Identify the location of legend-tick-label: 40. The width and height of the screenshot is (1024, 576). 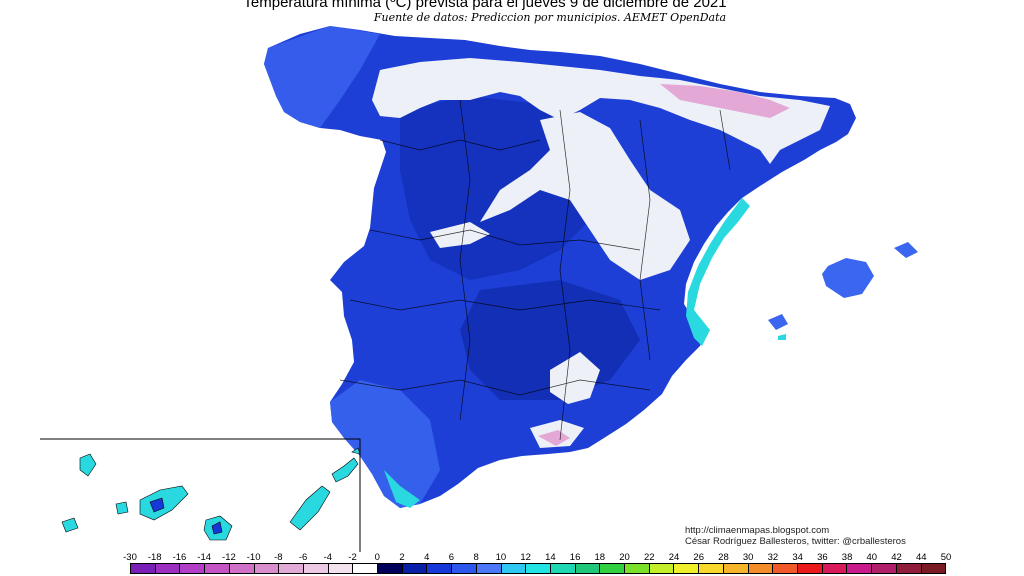
(872, 557).